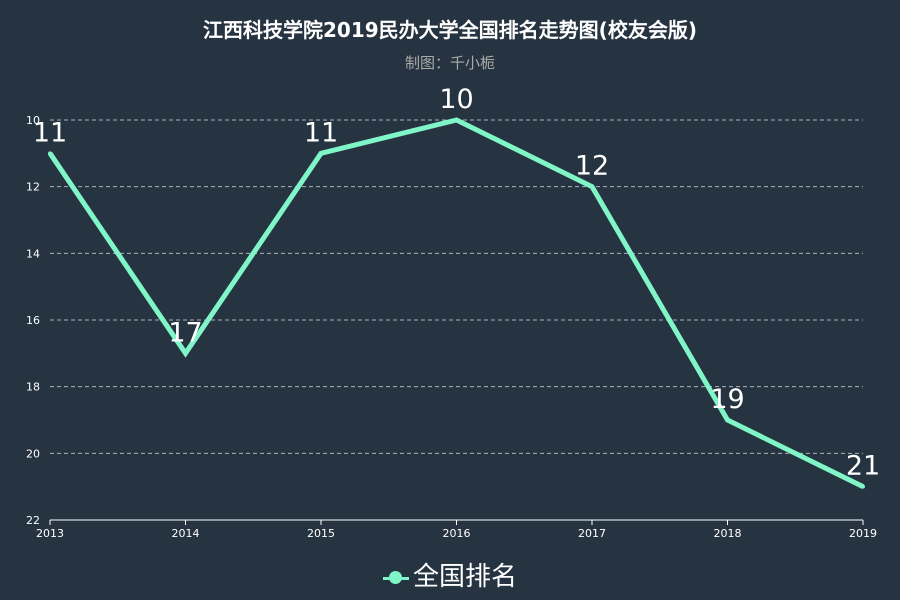 This screenshot has width=900, height=600. What do you see at coordinates (727, 399) in the screenshot?
I see `data-label: 19` at bounding box center [727, 399].